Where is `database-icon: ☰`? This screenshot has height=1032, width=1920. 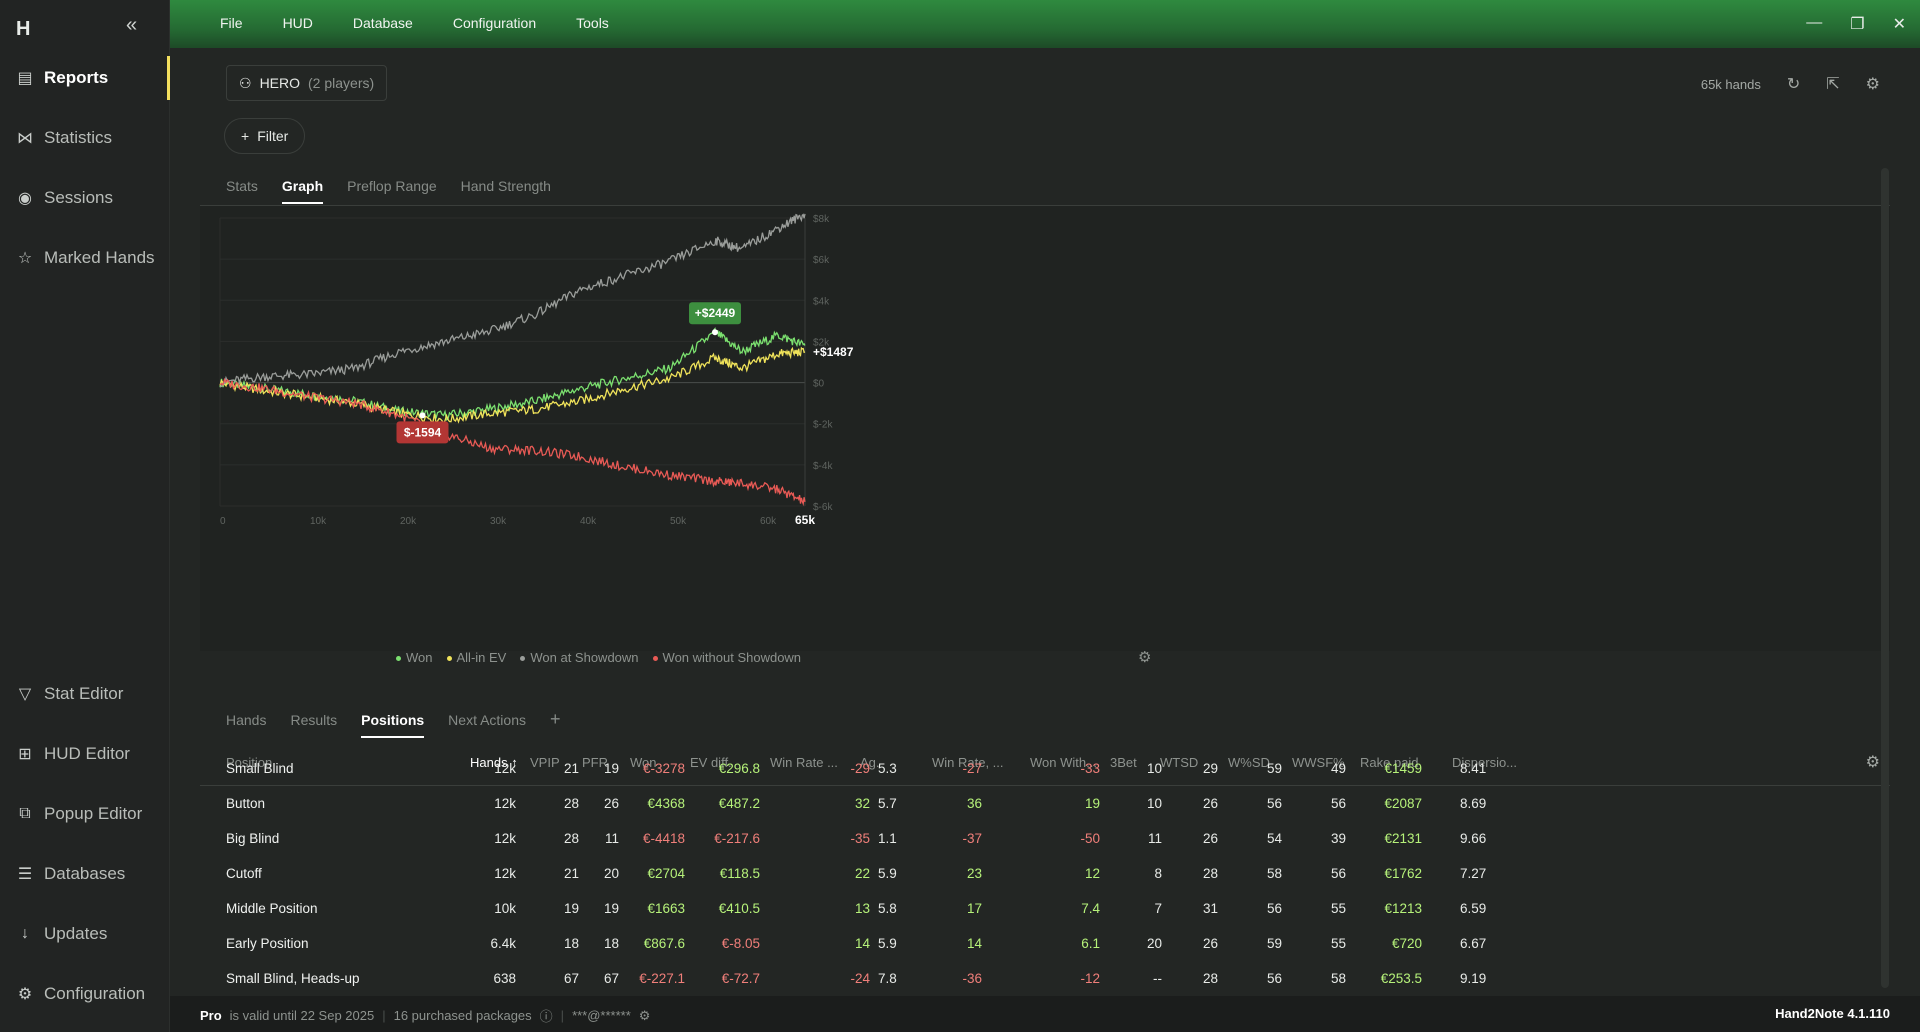
database-icon: ☰ is located at coordinates (25, 874).